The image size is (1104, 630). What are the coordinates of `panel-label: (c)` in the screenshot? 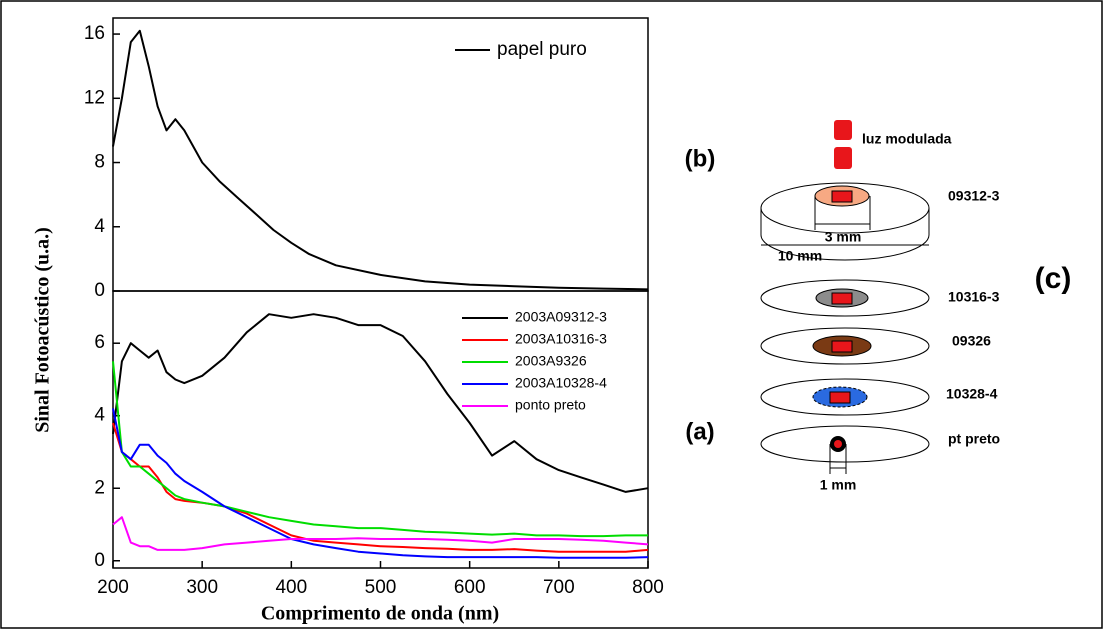 It's located at (1053, 278).